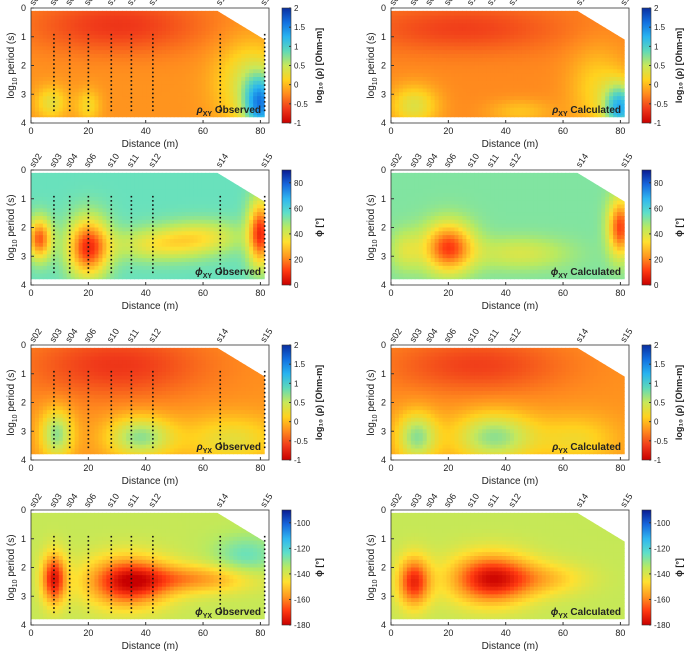 The width and height of the screenshot is (685, 657). What do you see at coordinates (390, 131) in the screenshot?
I see `x-tick-label: 0` at bounding box center [390, 131].